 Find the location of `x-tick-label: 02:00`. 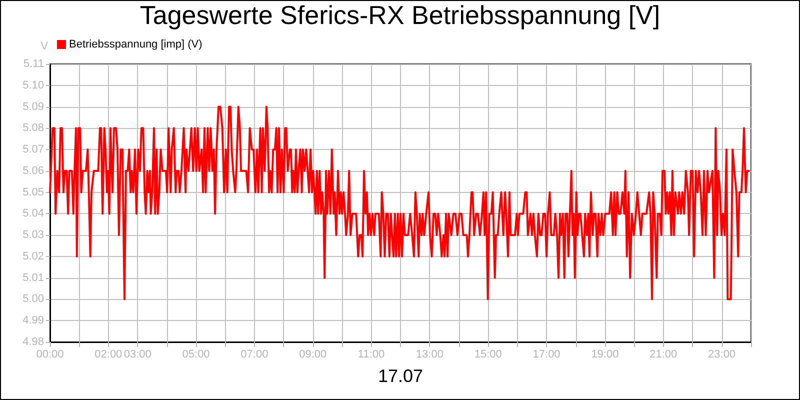

x-tick-label: 02:00 is located at coordinates (108, 354).